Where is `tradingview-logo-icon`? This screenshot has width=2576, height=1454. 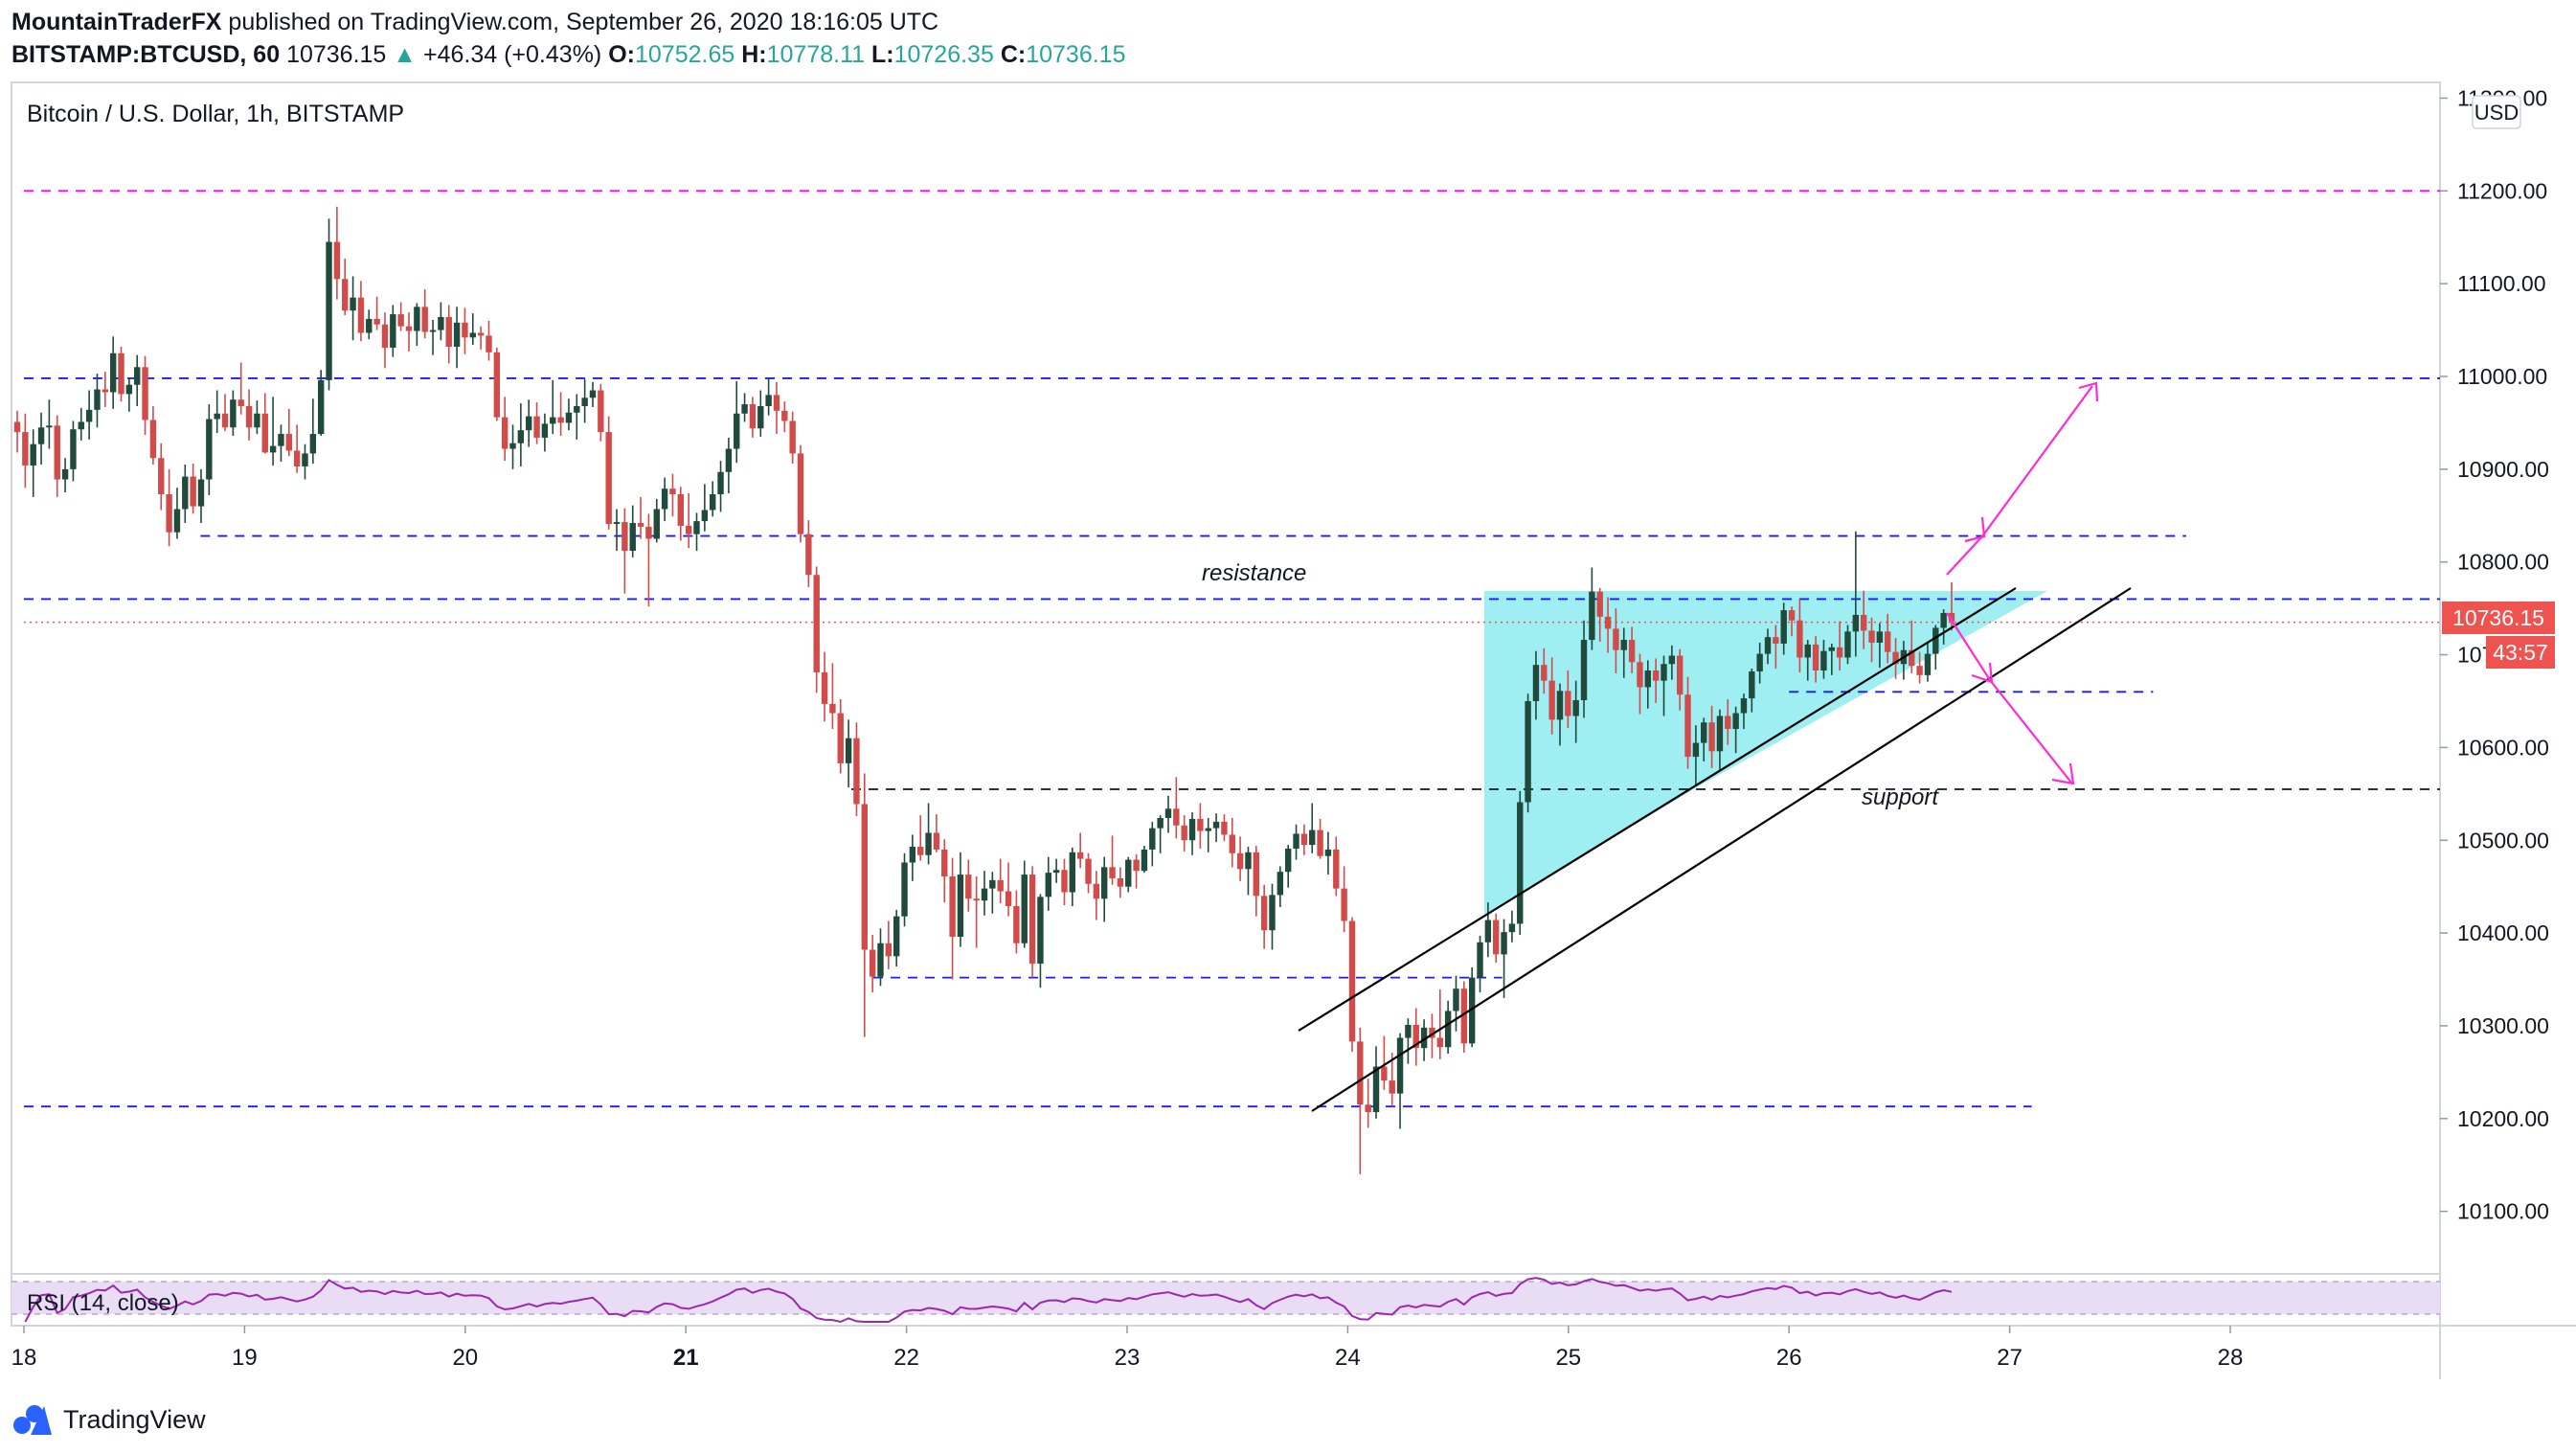 tradingview-logo-icon is located at coordinates (32, 1420).